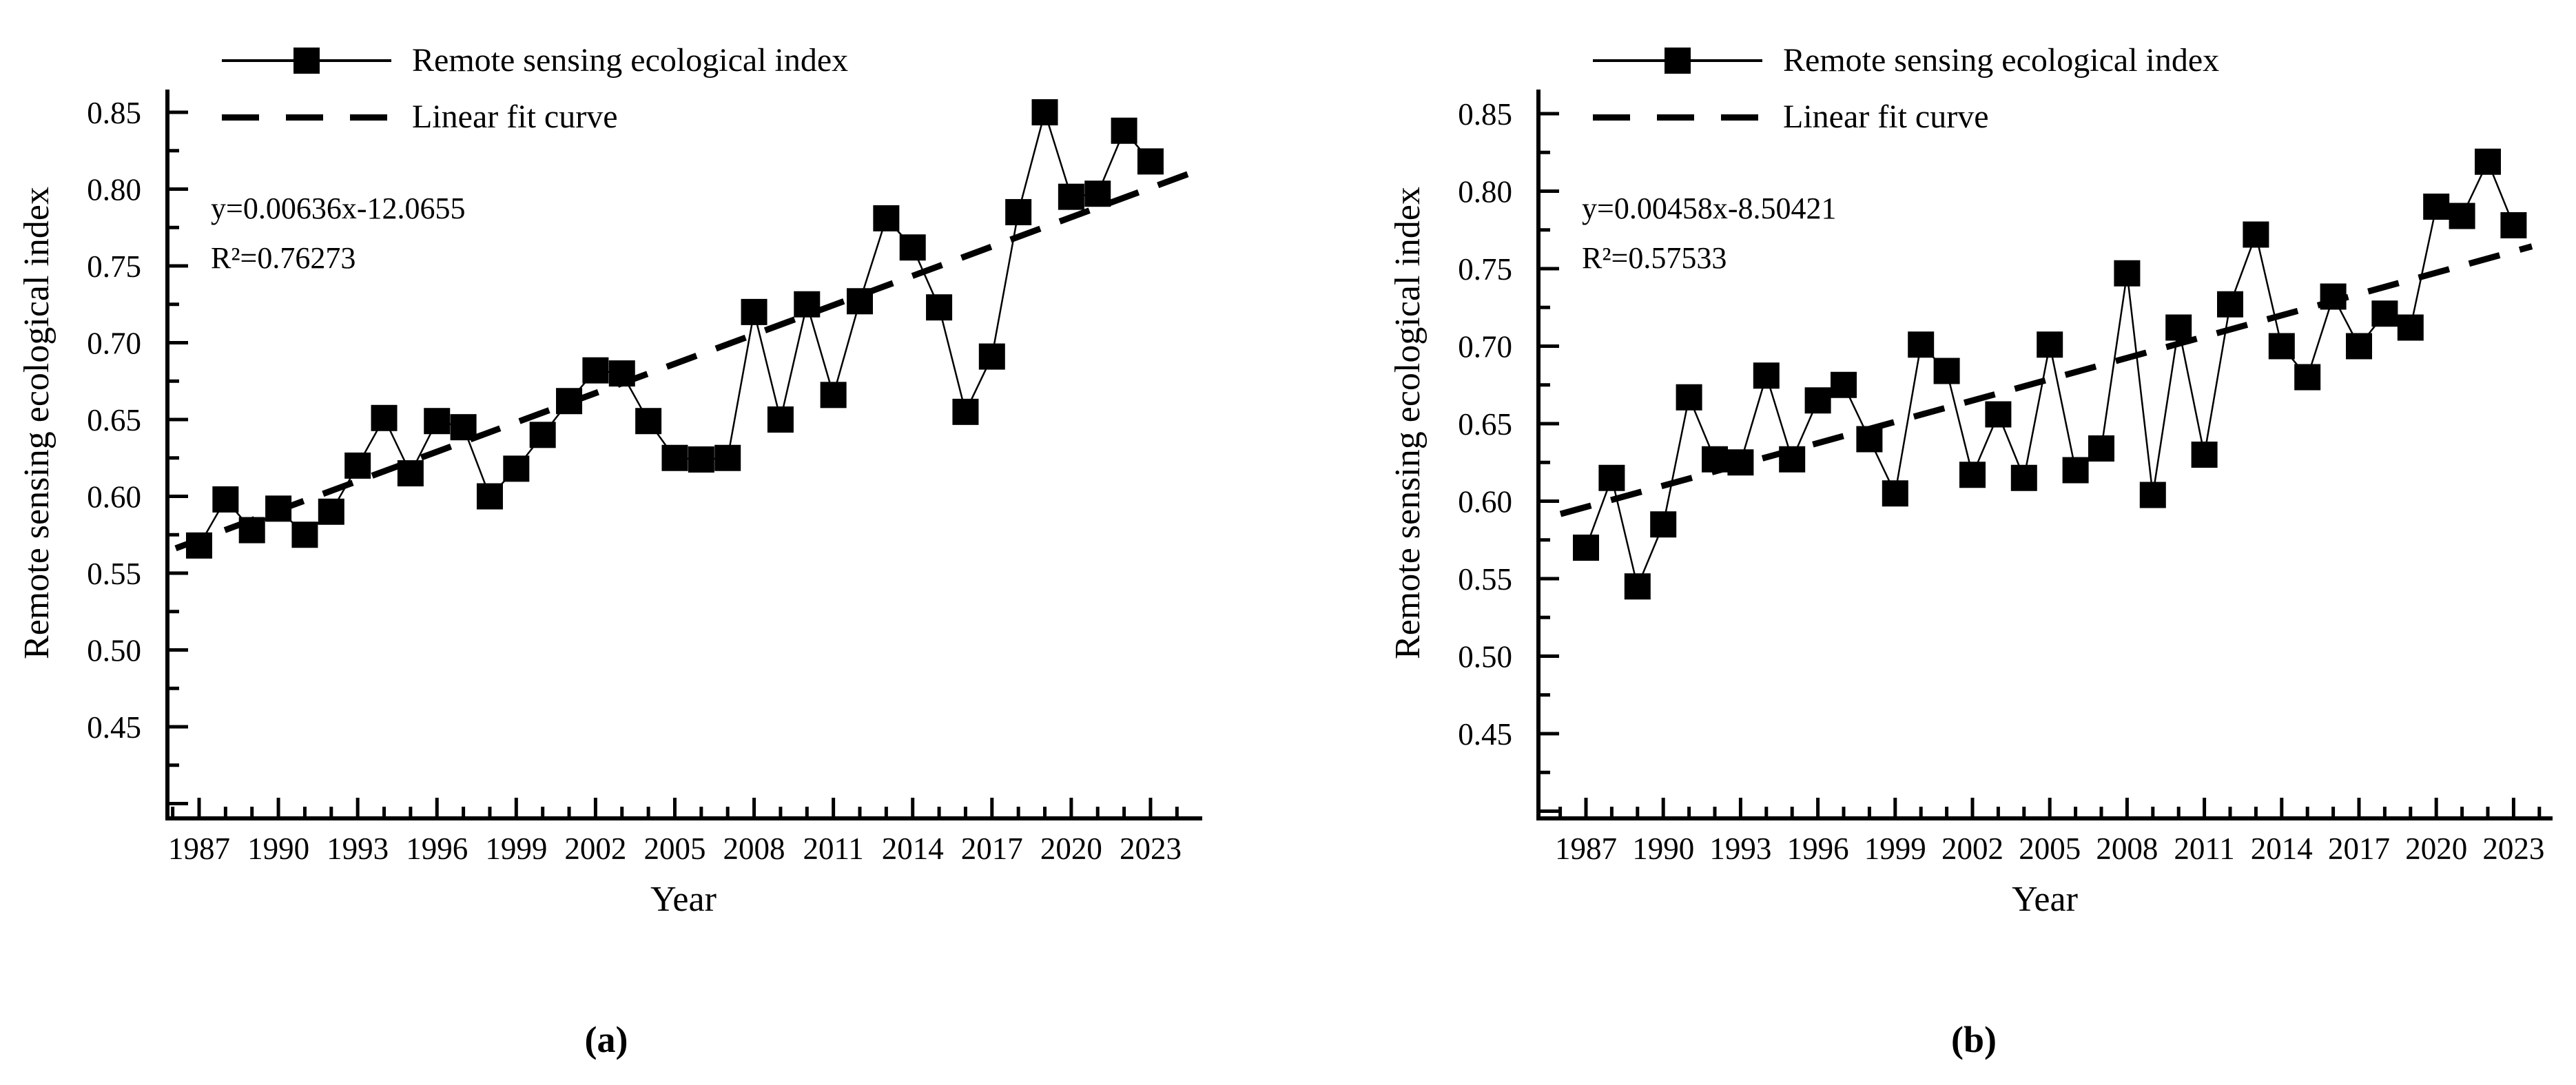 This screenshot has width=2576, height=1085. Describe the element at coordinates (2001, 60) in the screenshot. I see `legend-series-label-b: Remote sensing ecological index` at that location.